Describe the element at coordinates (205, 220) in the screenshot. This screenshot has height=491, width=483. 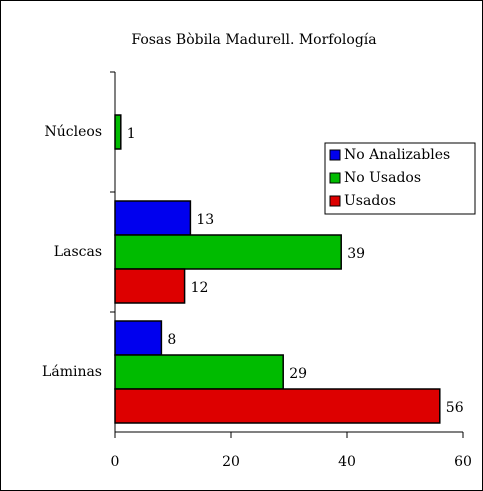
I see `value-label: 13` at that location.